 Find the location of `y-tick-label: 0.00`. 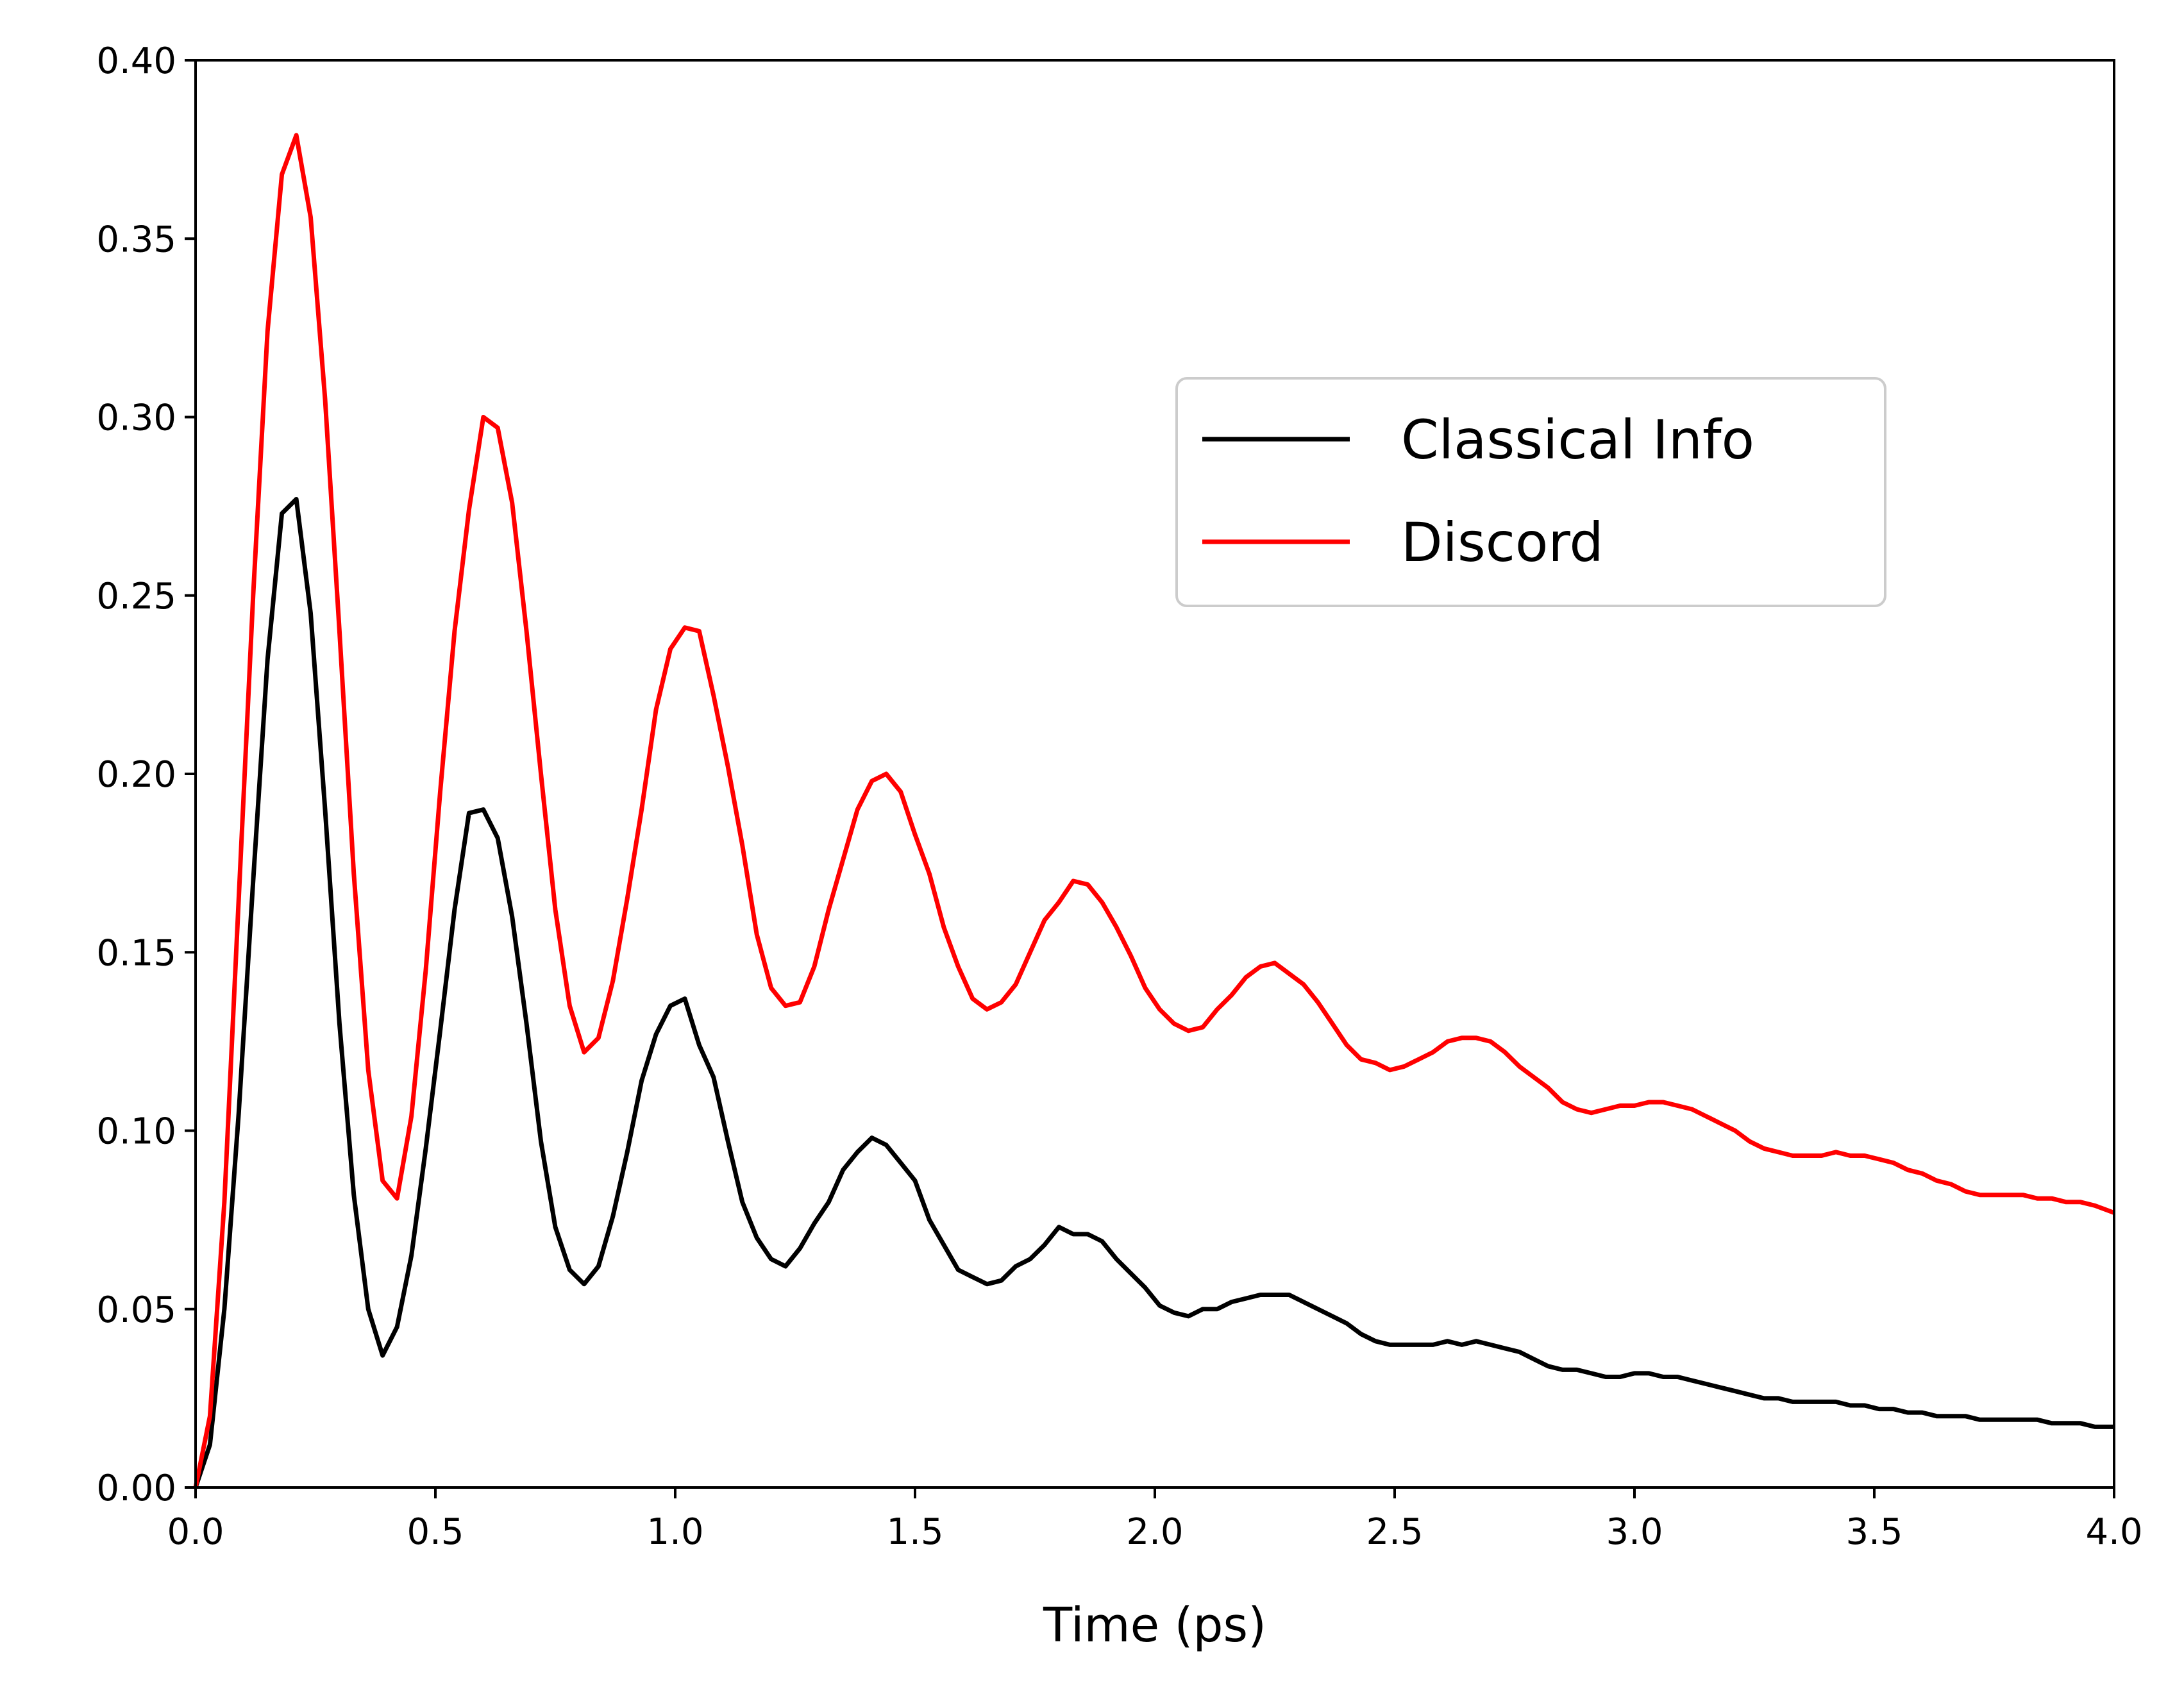

y-tick-label: 0.00 is located at coordinates (136, 1488).